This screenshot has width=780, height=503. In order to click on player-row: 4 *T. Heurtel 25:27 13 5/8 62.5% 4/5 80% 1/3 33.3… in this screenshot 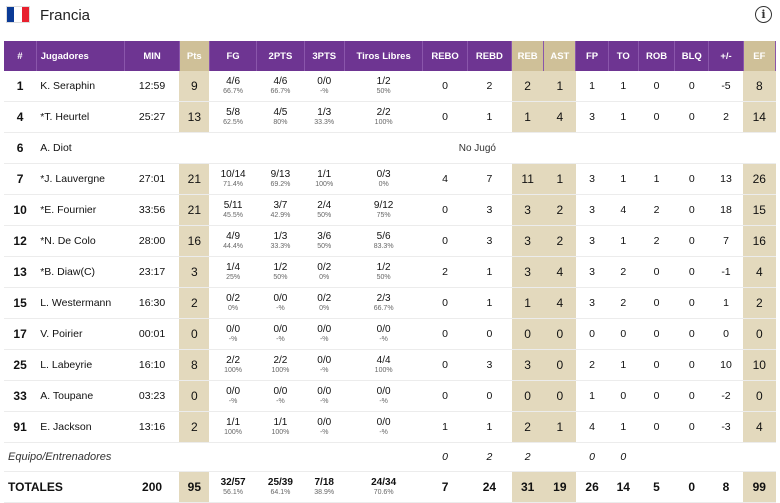, I will do `click(390, 117)`.